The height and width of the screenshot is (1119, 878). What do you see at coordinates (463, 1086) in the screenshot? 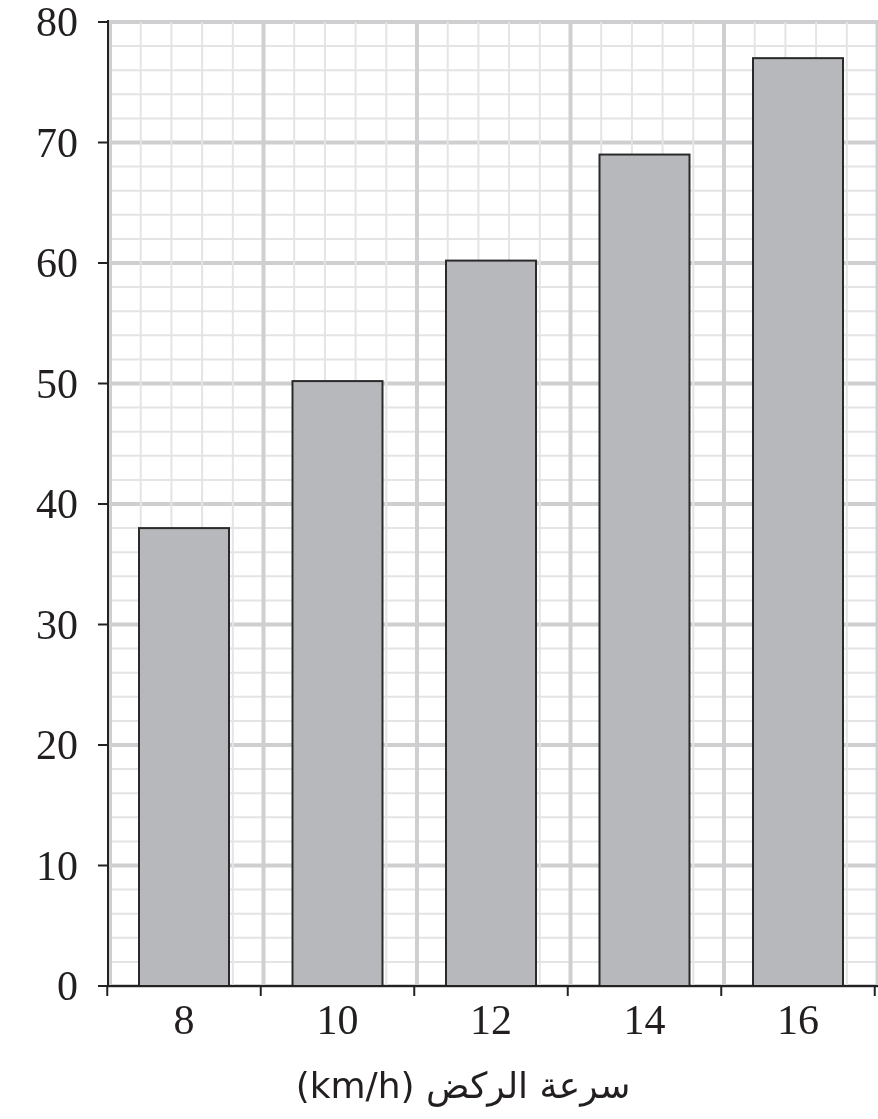
I see `x-axis-title: سرعة الركض (km/h)` at bounding box center [463, 1086].